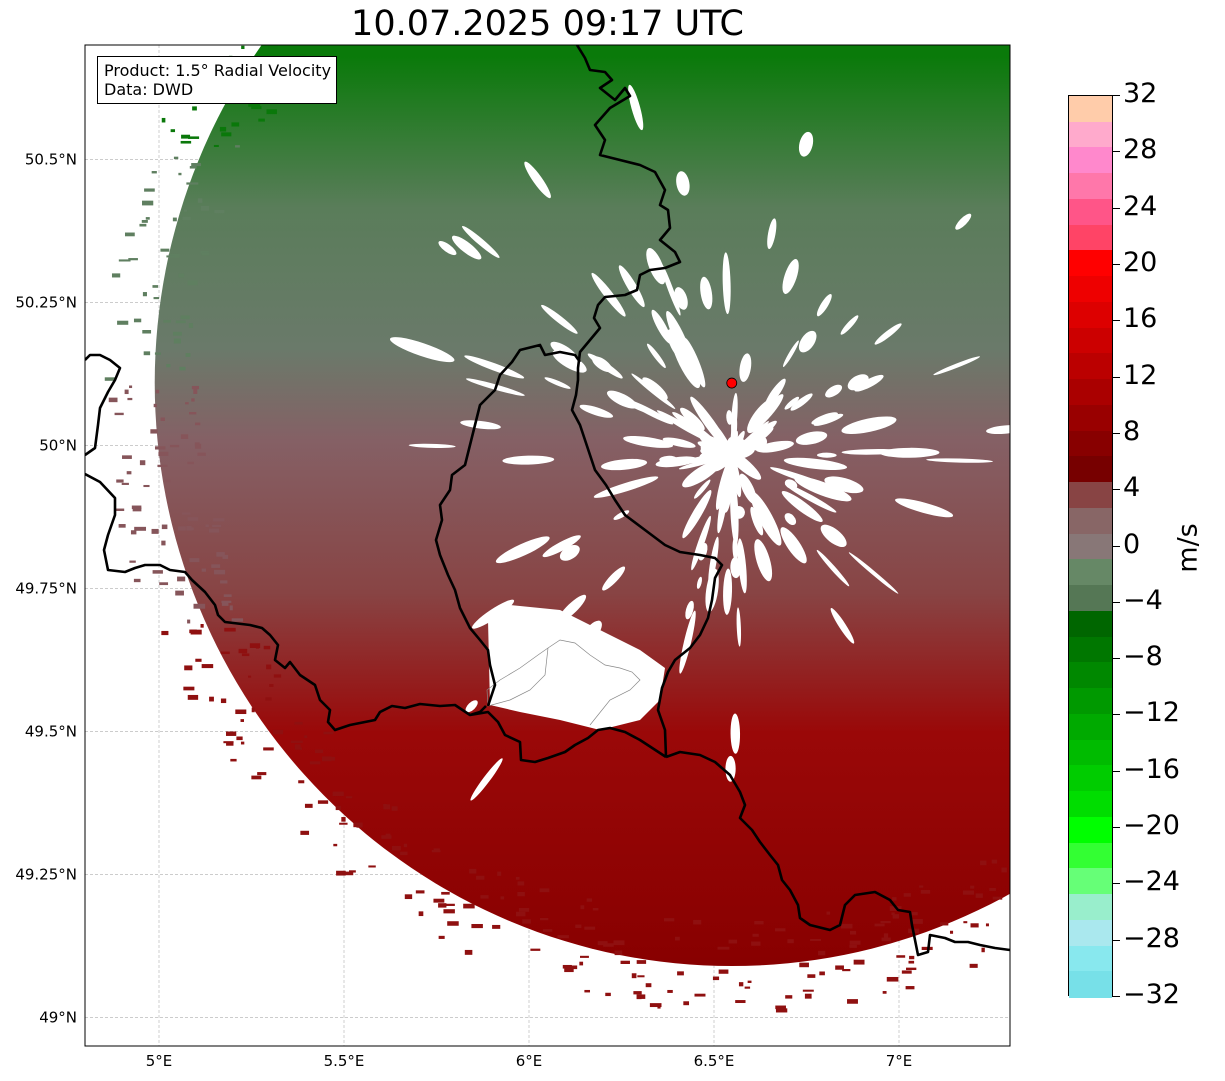  What do you see at coordinates (218, 70) in the screenshot?
I see `product-label: Product: 1.5° Radial Velocity` at bounding box center [218, 70].